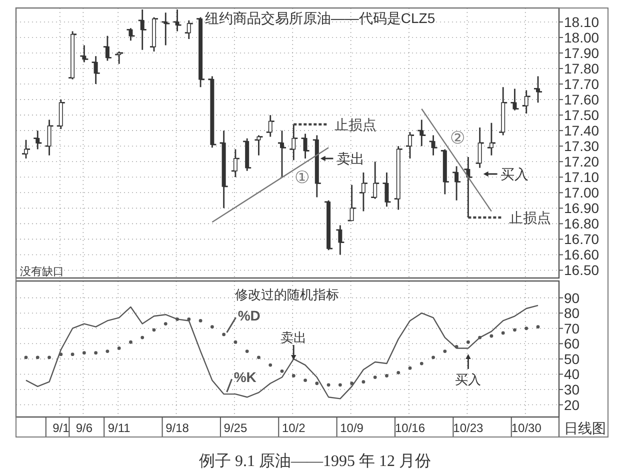 The width and height of the screenshot is (630, 476). Describe the element at coordinates (302, 177) in the screenshot. I see `series-label: ①` at that location.